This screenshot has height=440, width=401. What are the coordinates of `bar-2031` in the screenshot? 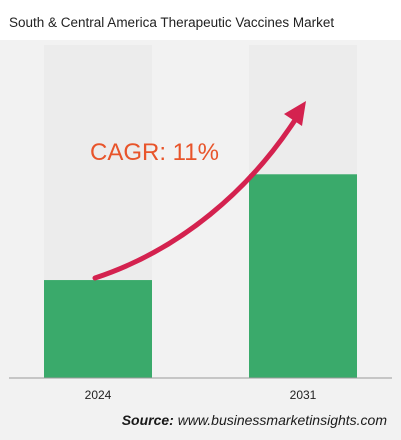 It's located at (303, 276).